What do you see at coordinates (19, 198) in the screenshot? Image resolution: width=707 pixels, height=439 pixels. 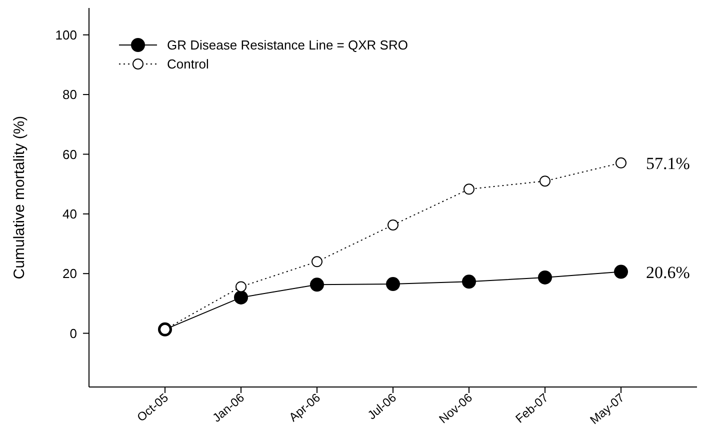 I see `y-axis-title: Cumulative mortality (%)` at bounding box center [19, 198].